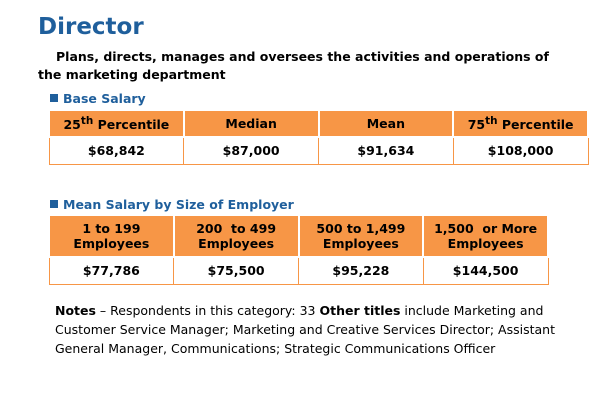 The width and height of the screenshot is (590, 403). I want to click on title: Director, so click(91, 27).